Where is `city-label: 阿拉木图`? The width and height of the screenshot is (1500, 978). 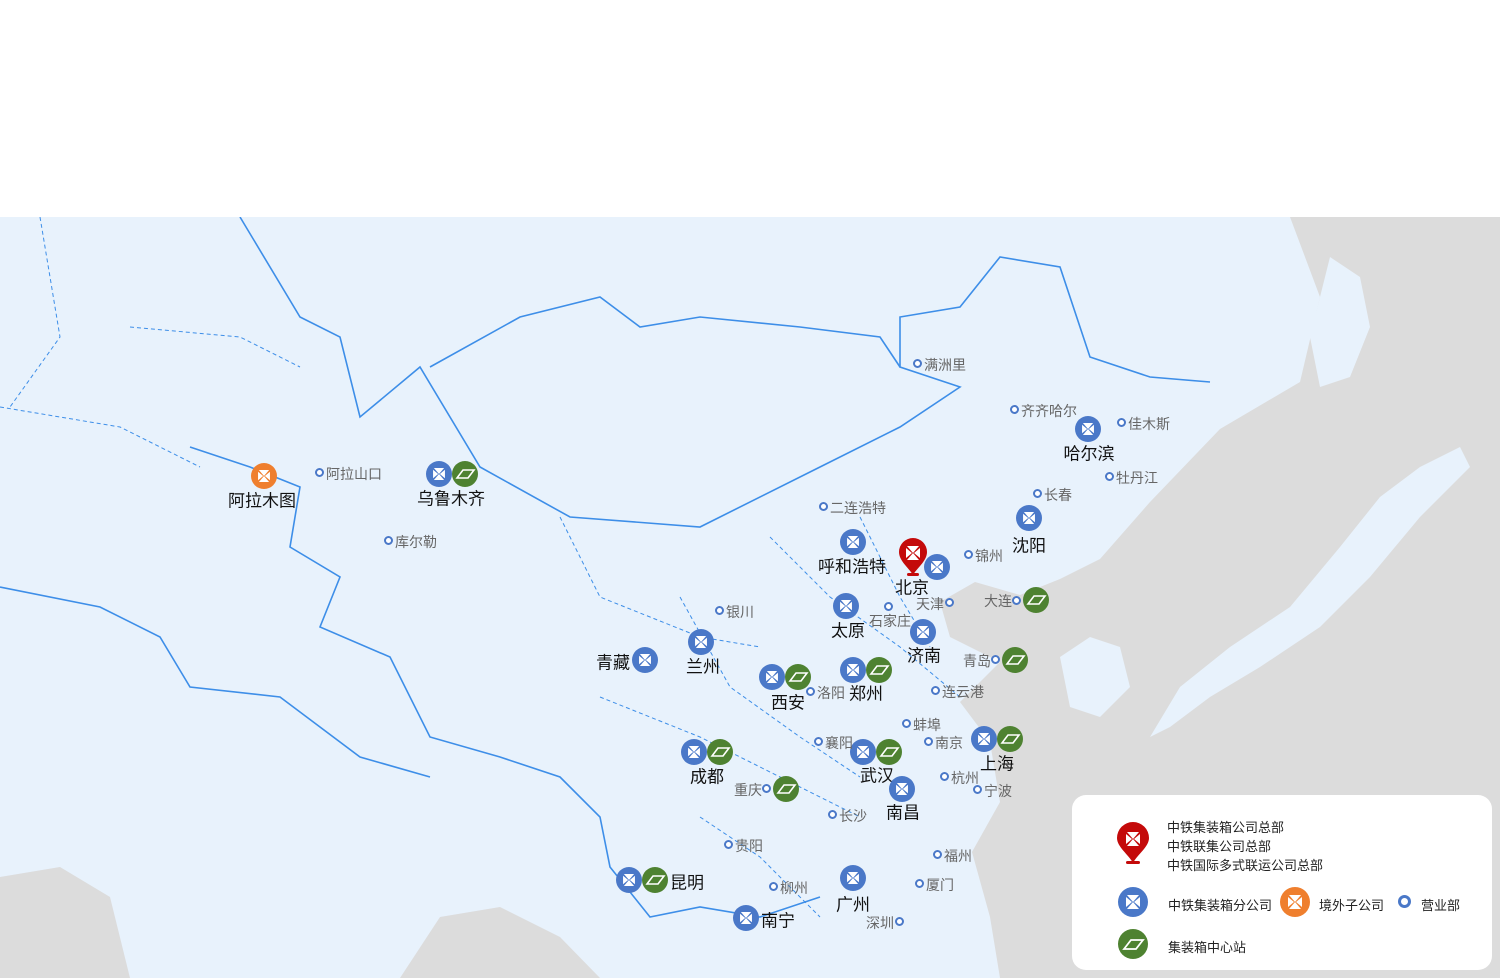
city-label: 阿拉木图 is located at coordinates (262, 501).